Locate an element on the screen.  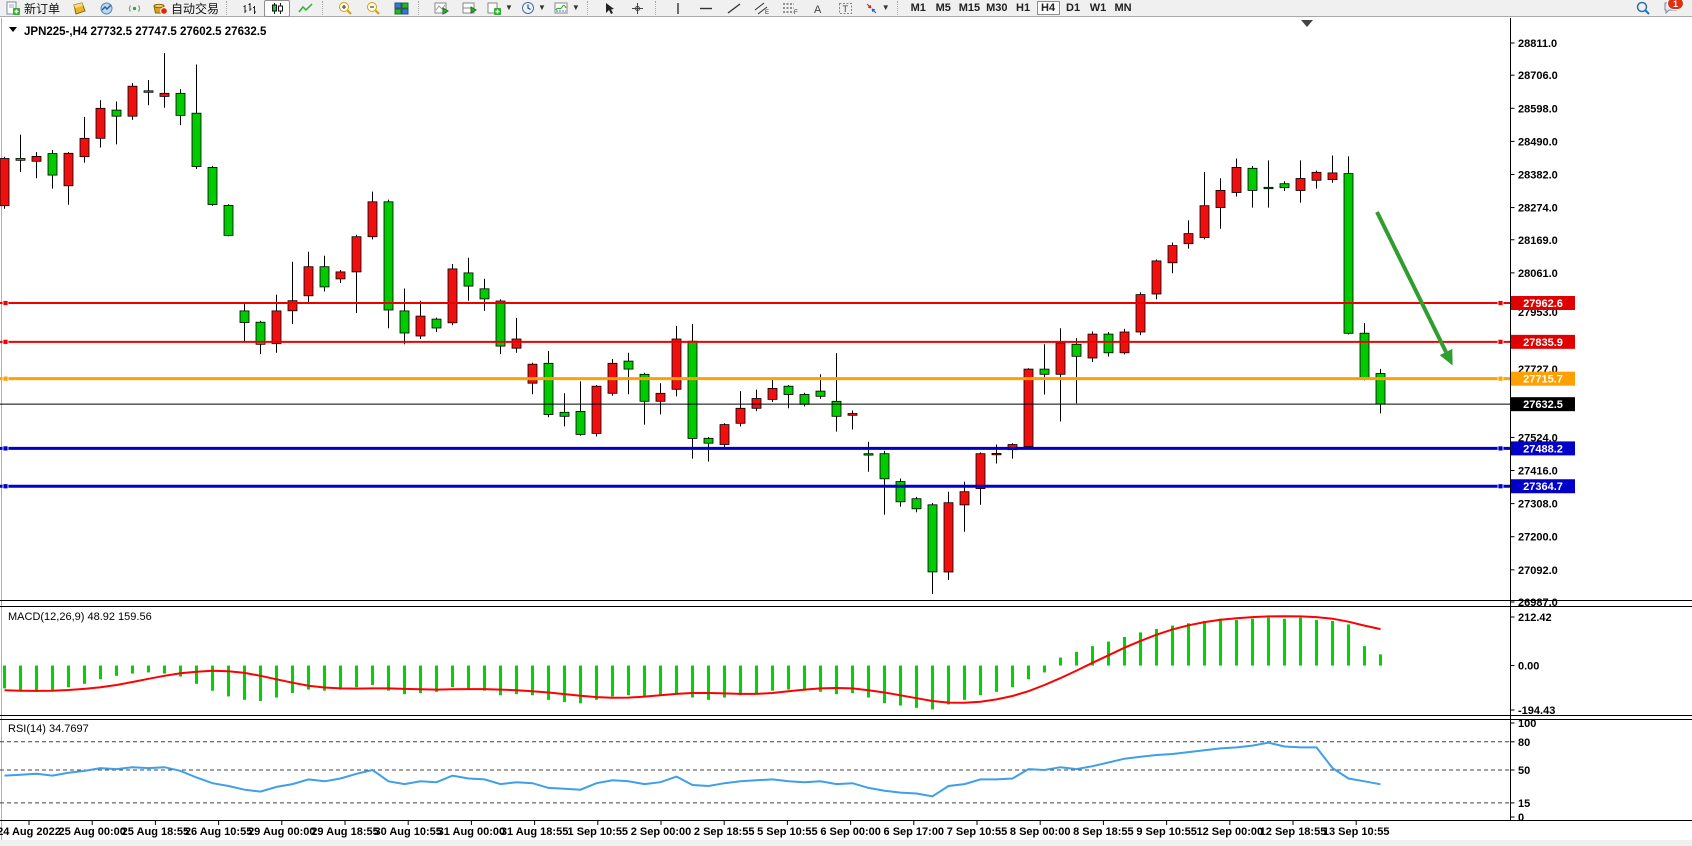
toolbar-separator is located at coordinates (589, 8).